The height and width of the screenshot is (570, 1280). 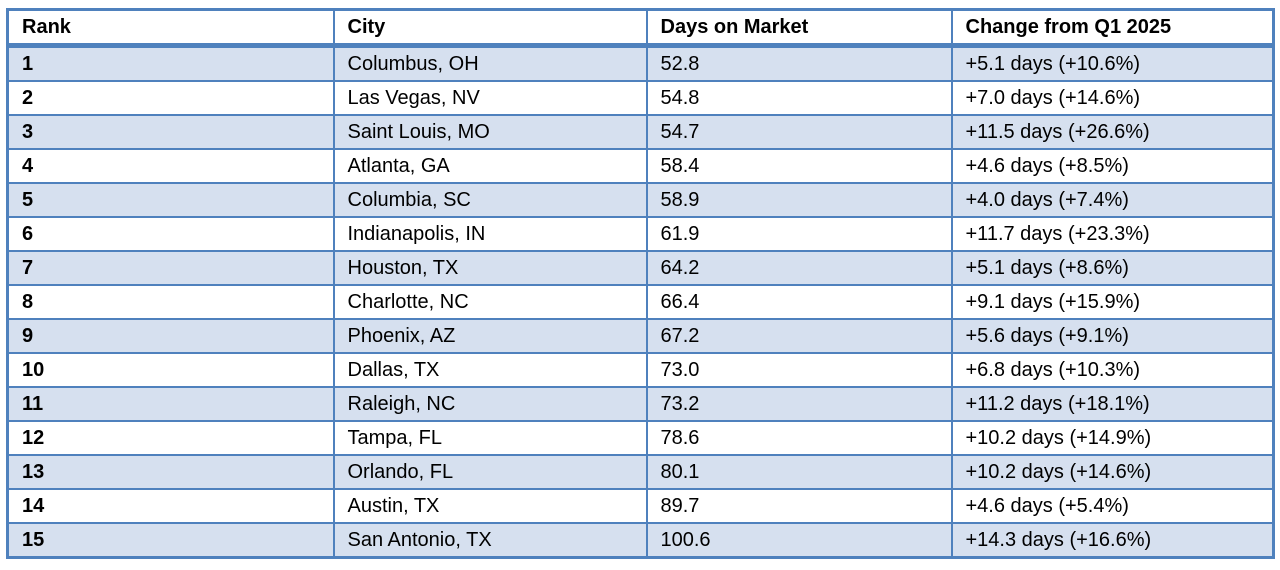 I want to click on cell-change: +10.2 days (+14.9%), so click(x=1112, y=438).